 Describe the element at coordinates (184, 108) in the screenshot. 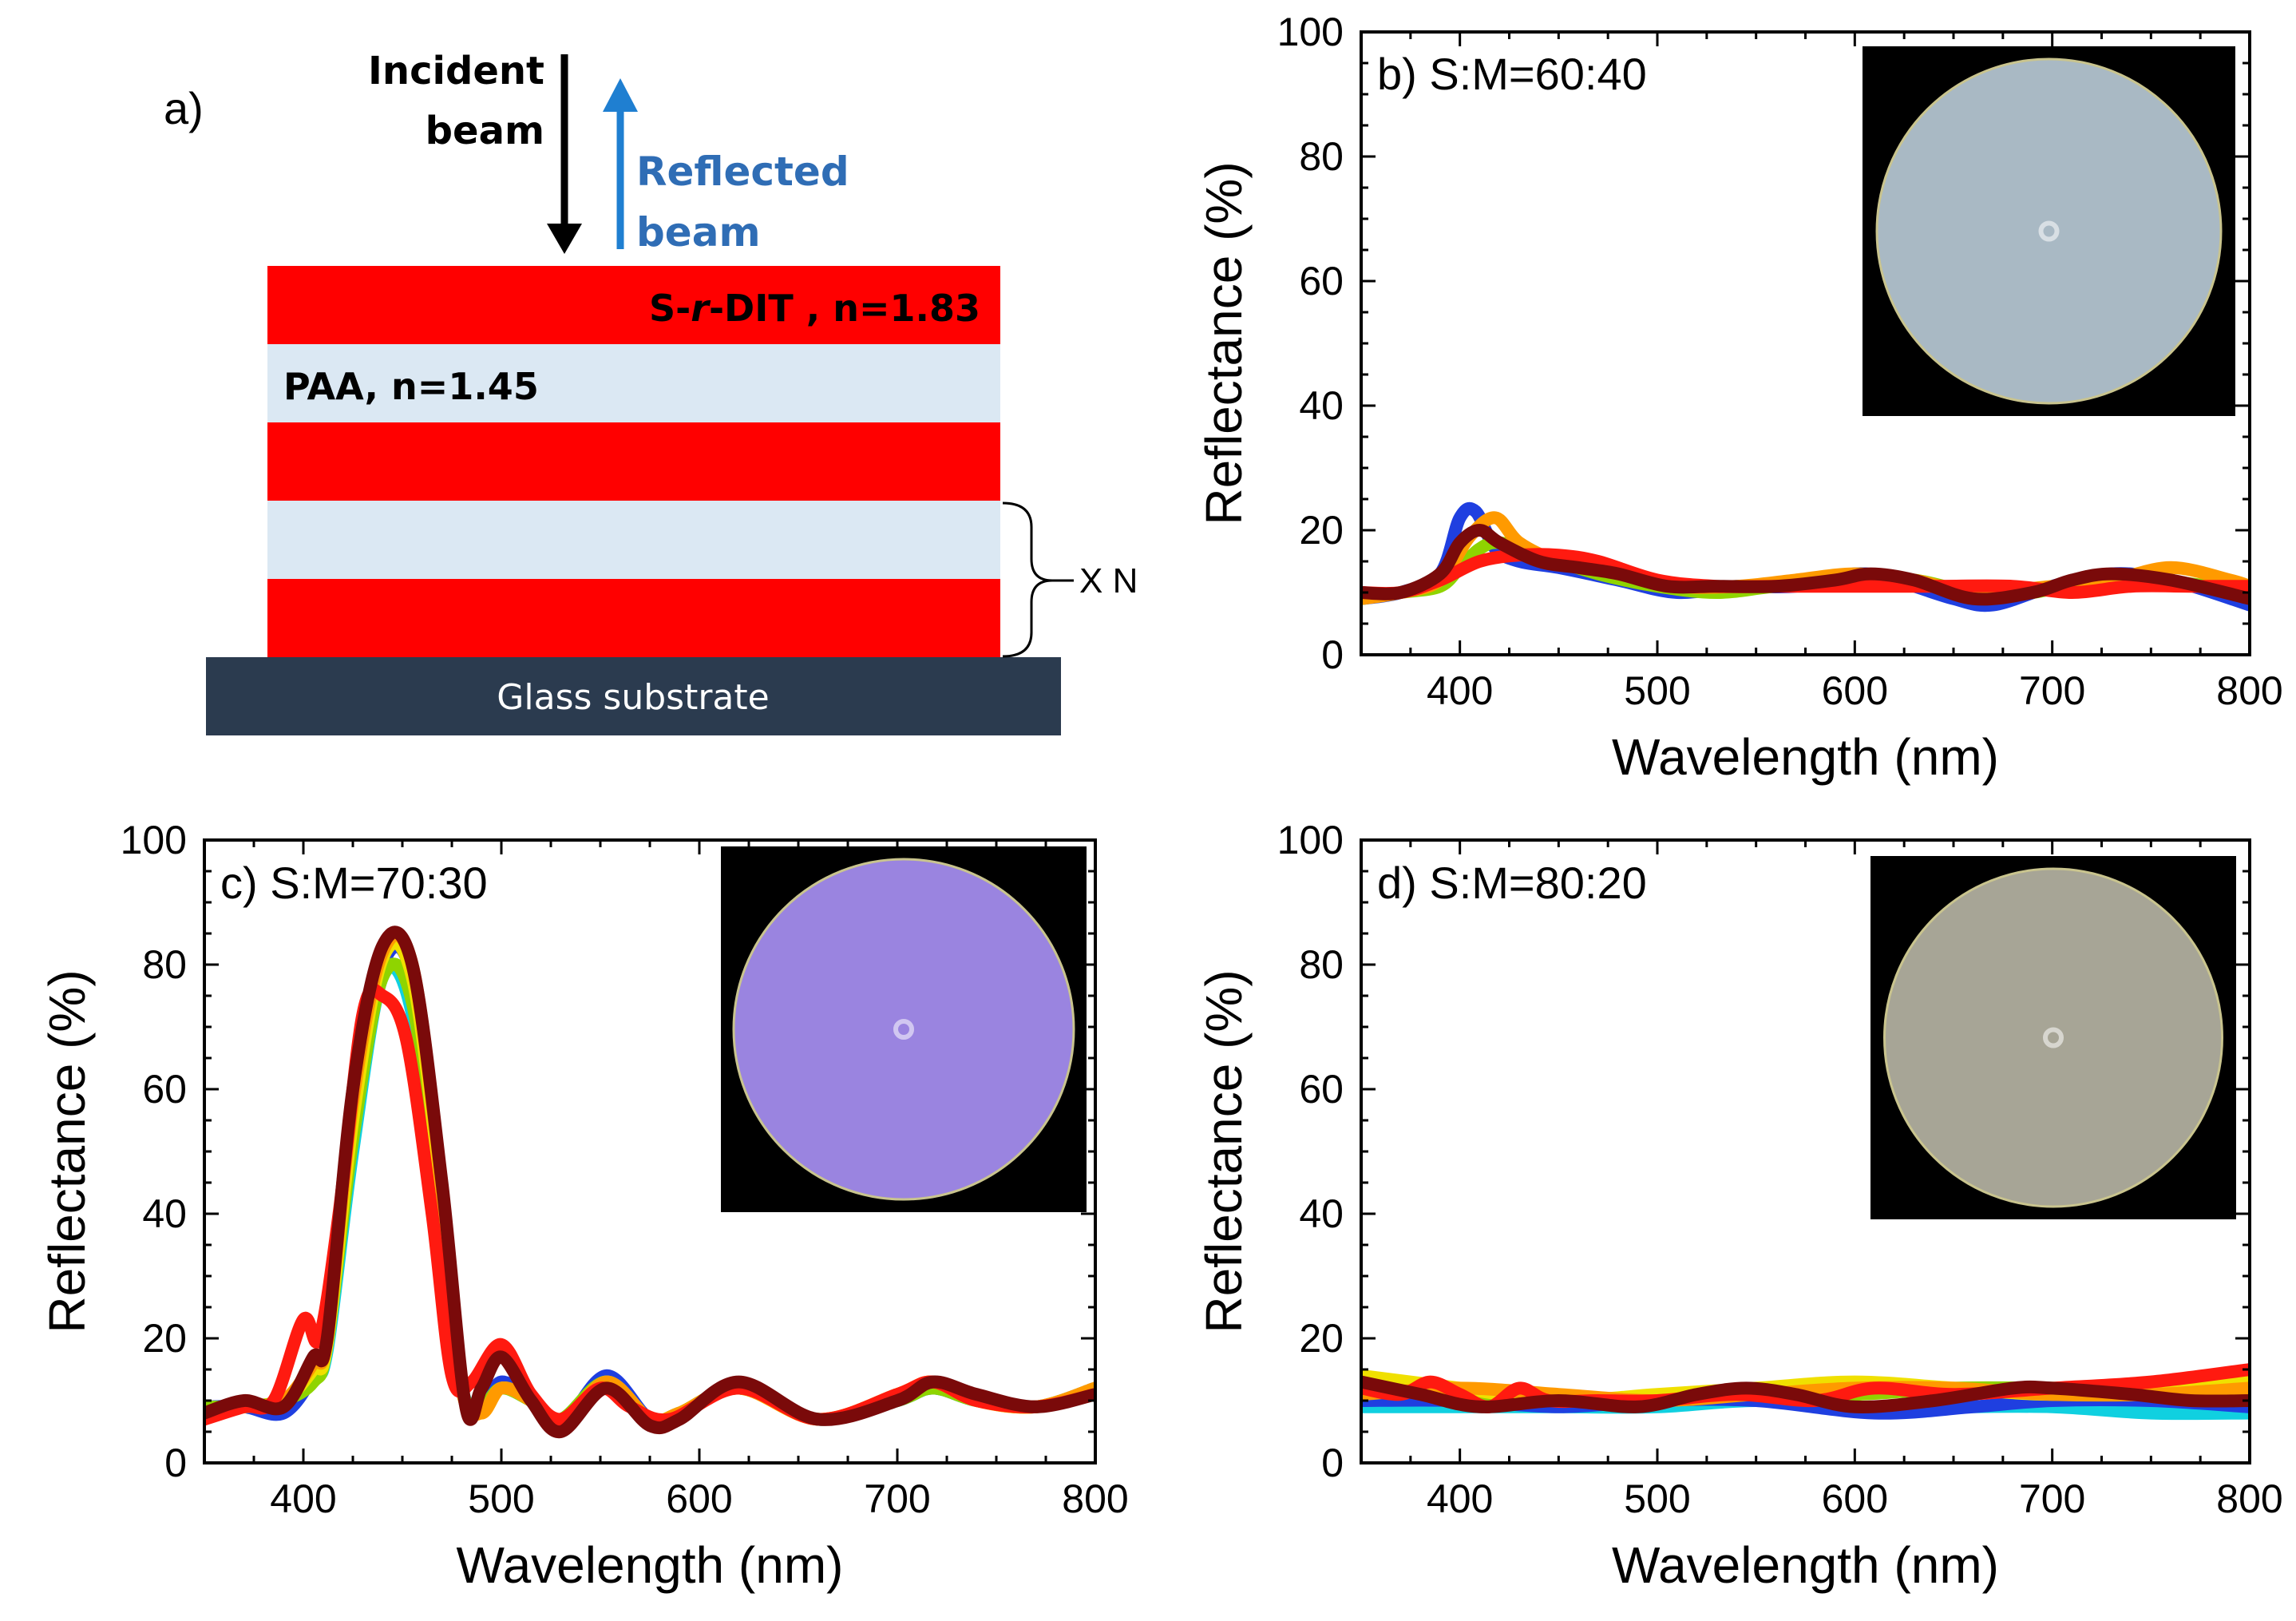

I see `panel-a-label: a)` at that location.